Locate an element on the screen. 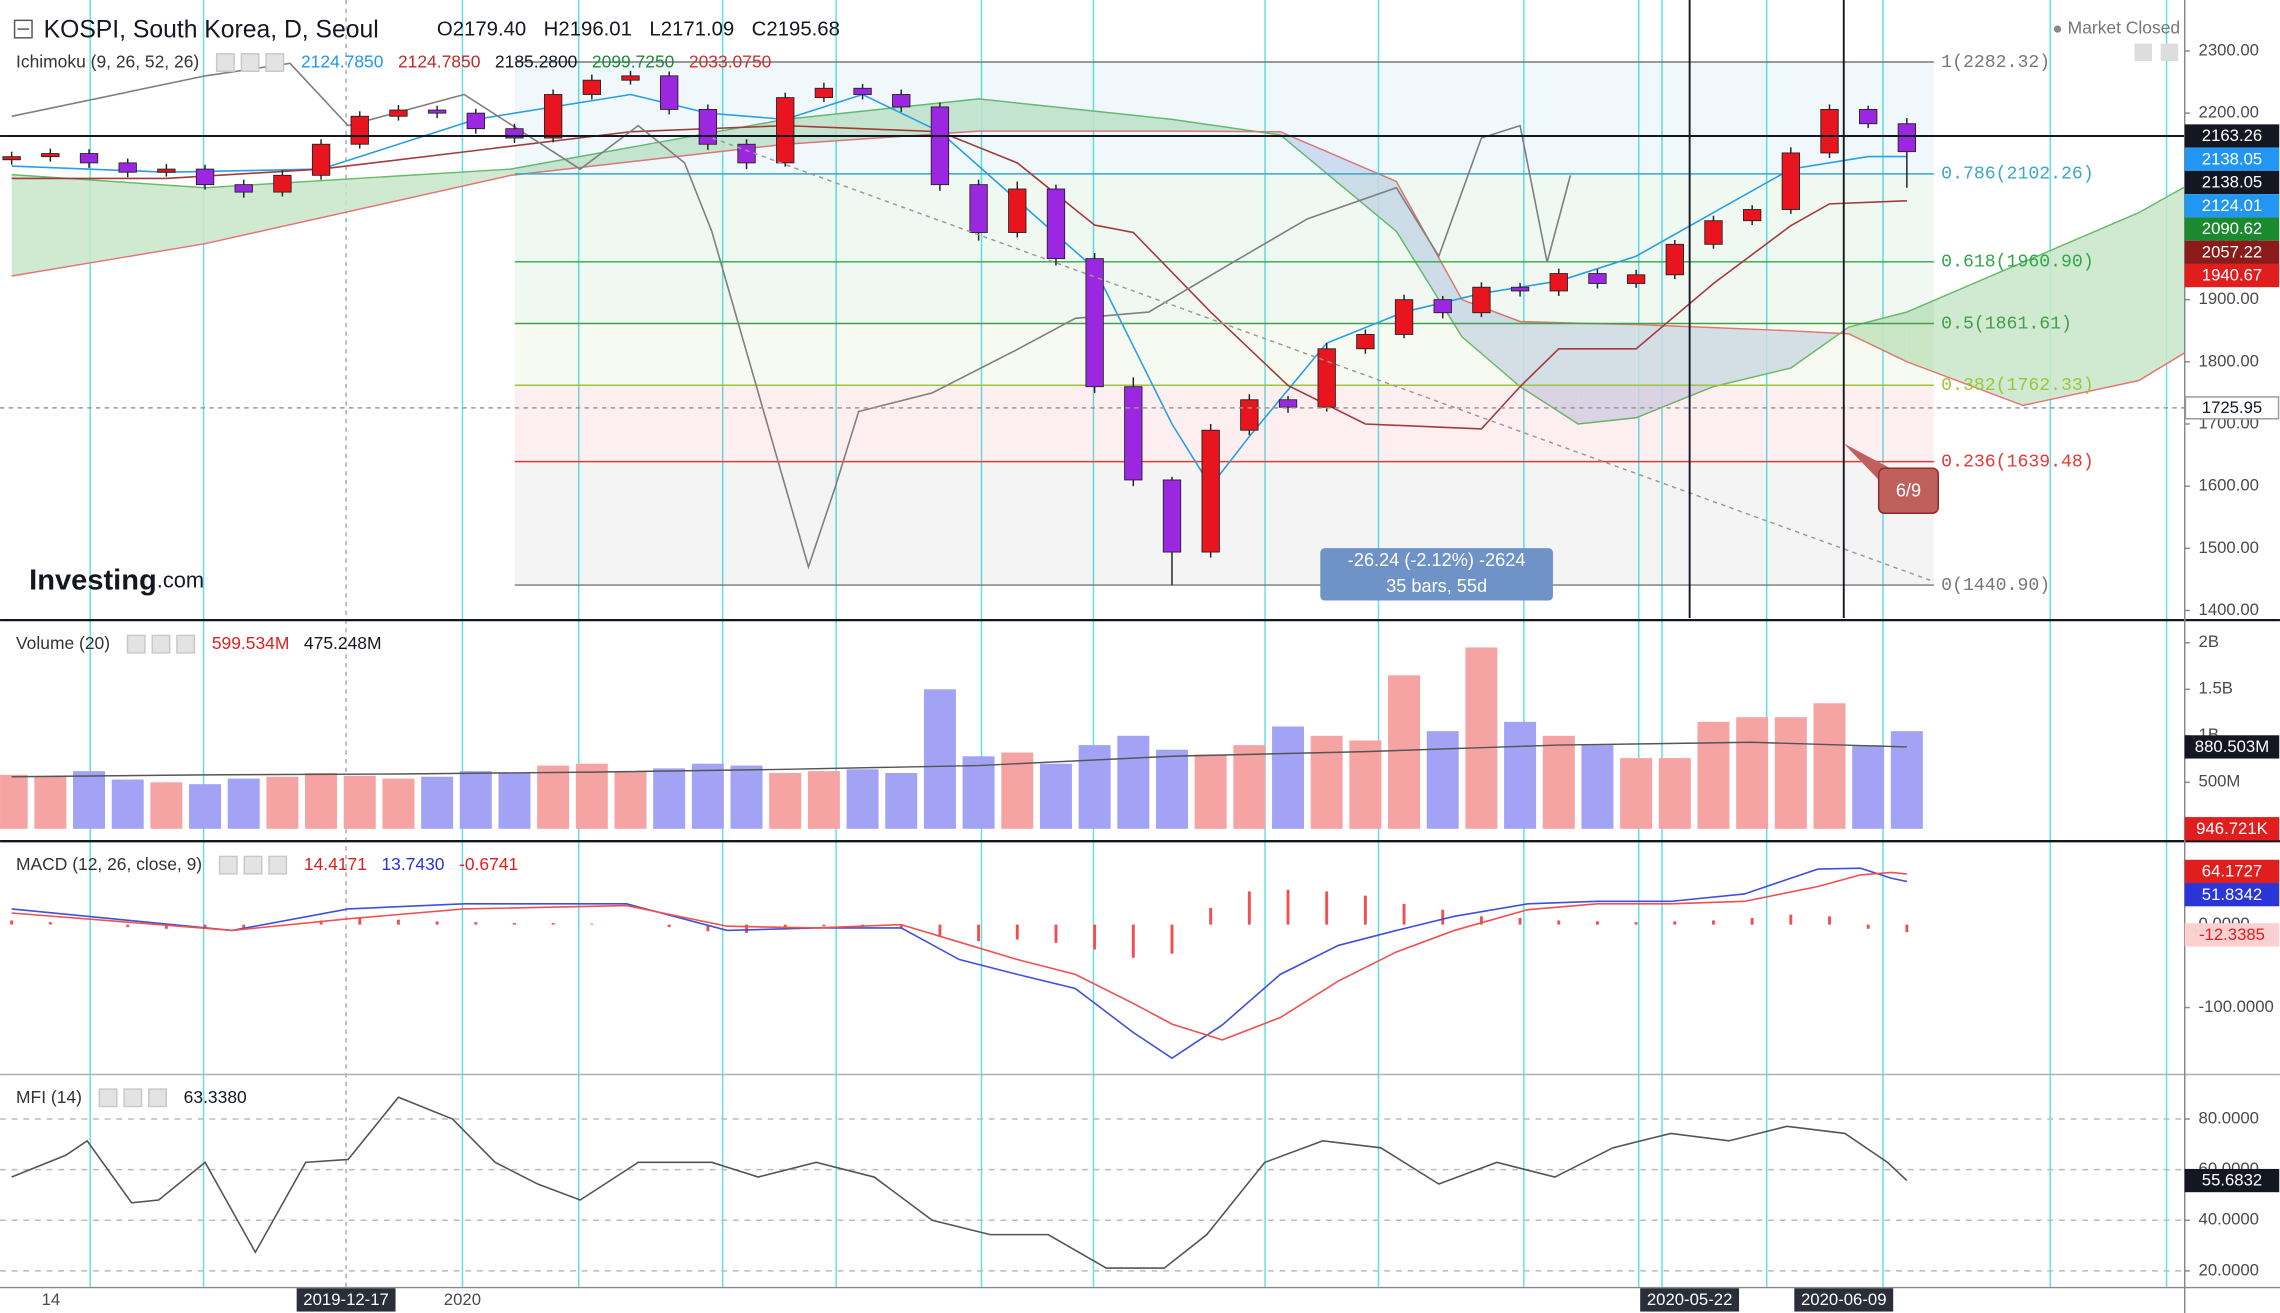  collapse-icon is located at coordinates (23, 29).